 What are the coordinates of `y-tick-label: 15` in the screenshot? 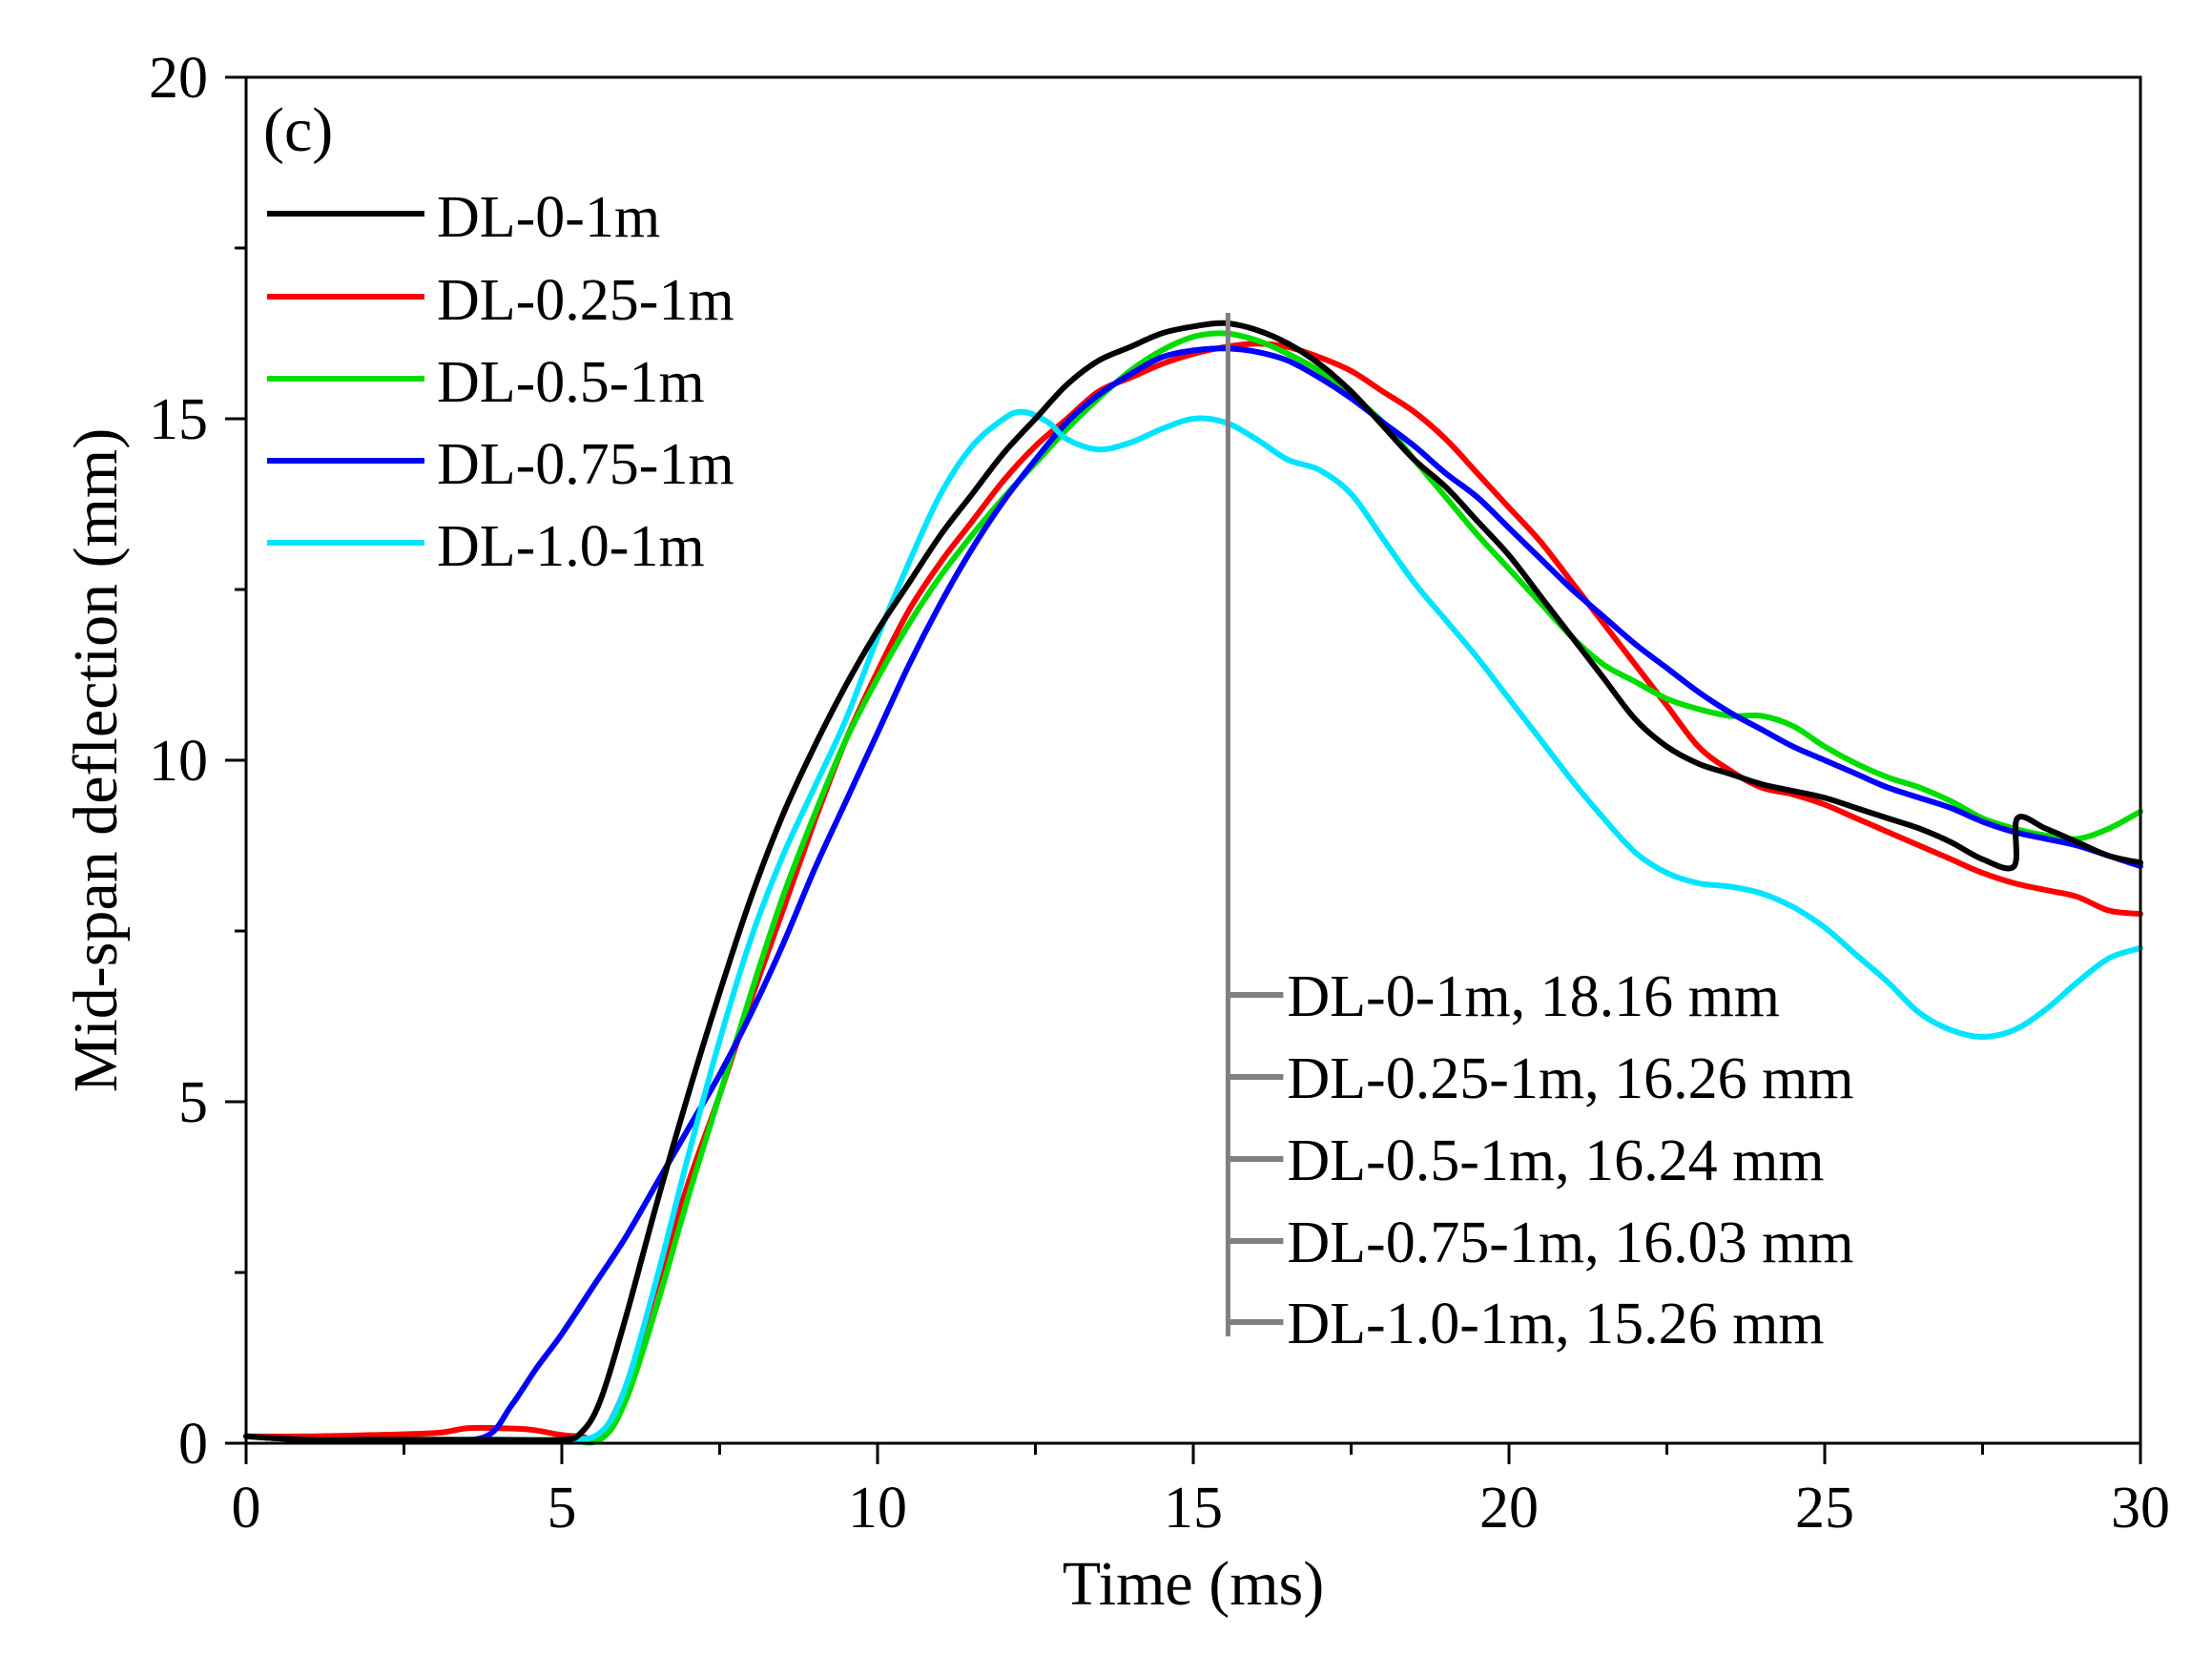 It's located at (178, 419).